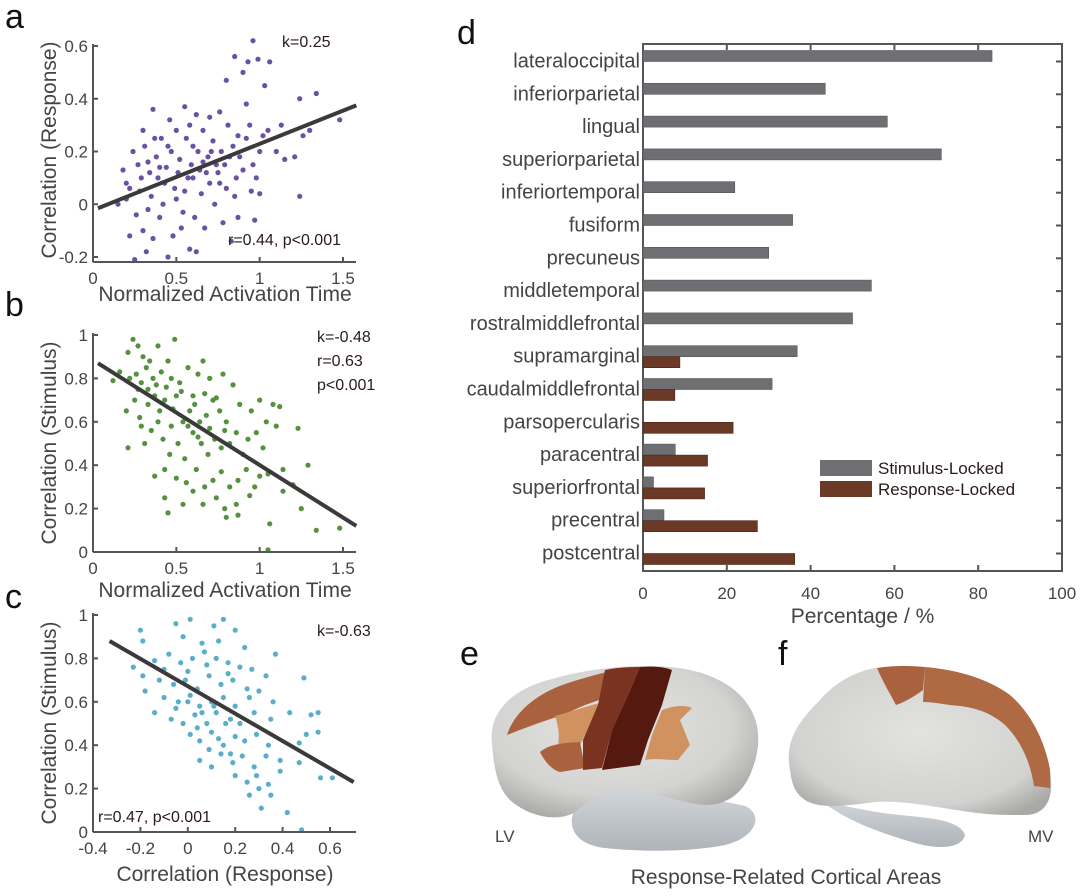 The width and height of the screenshot is (1080, 896). What do you see at coordinates (901, 685) in the screenshot?
I see `mv-region-paracentral` at bounding box center [901, 685].